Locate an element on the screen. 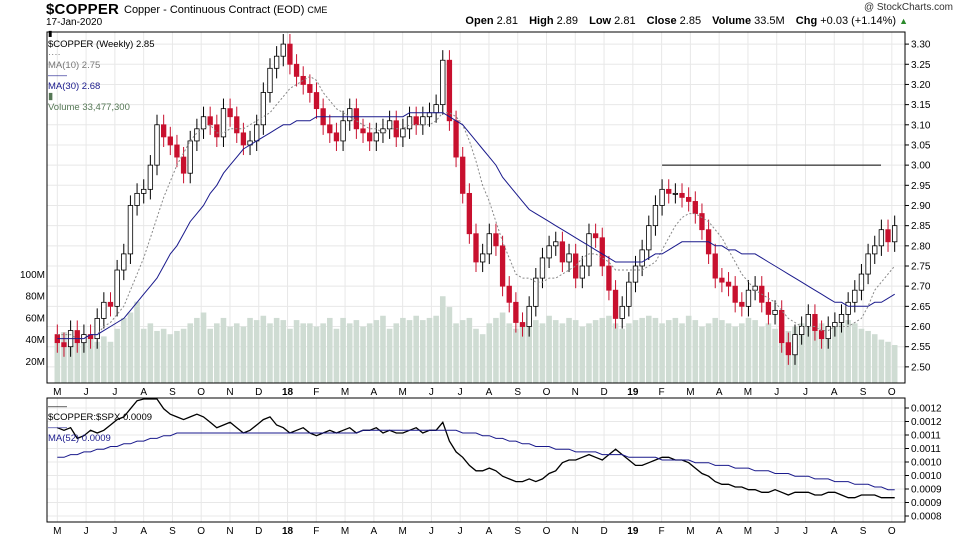 This screenshot has height=540, width=960. y-tick-label: 2.85 is located at coordinates (921, 226).